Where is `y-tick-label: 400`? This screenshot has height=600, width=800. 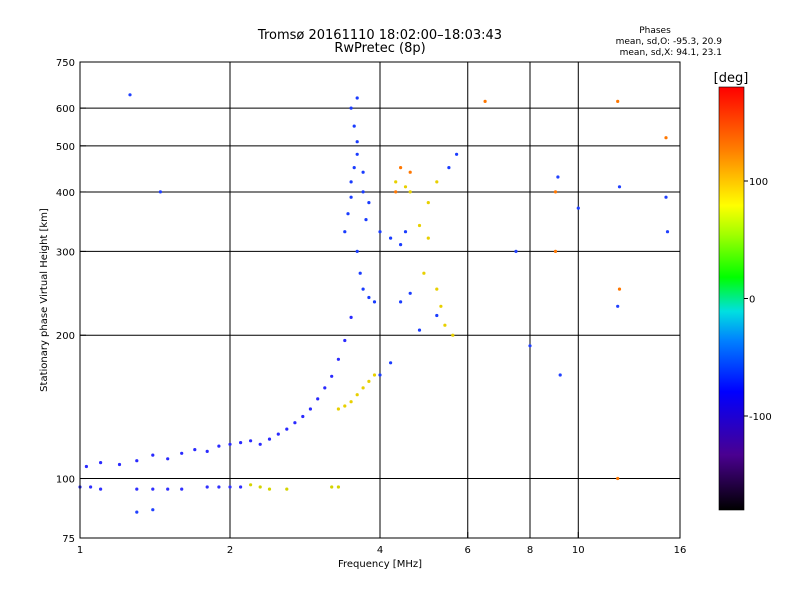
y-tick-label: 400 is located at coordinates (65, 193).